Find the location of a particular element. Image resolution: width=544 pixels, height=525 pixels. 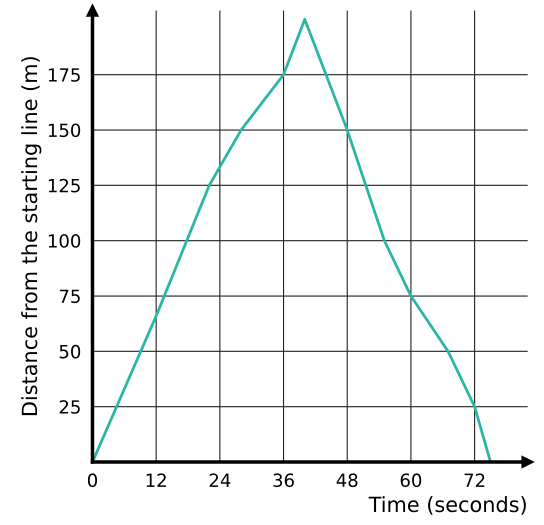

y-tick-label: 125 is located at coordinates (64, 185).